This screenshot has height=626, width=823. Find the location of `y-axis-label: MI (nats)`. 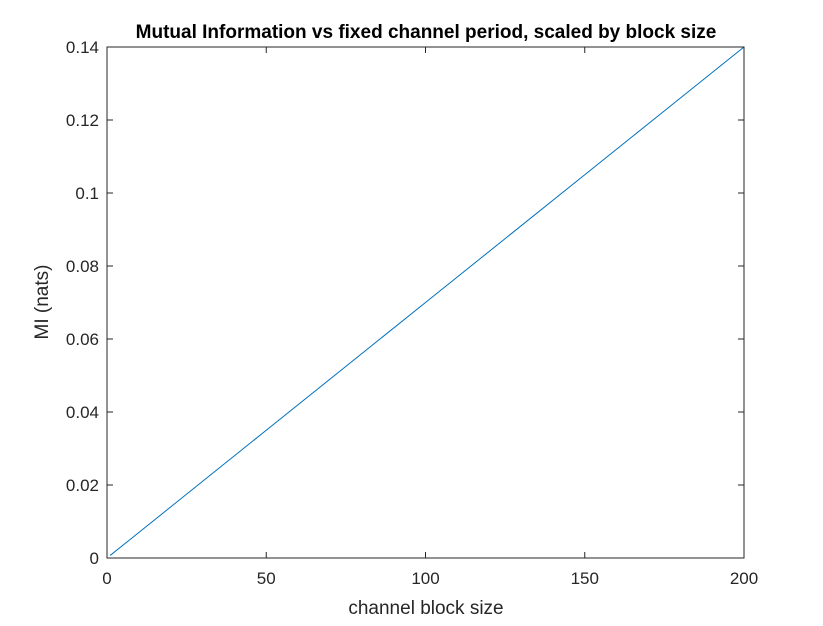

y-axis-label: MI (nats) is located at coordinates (42, 302).